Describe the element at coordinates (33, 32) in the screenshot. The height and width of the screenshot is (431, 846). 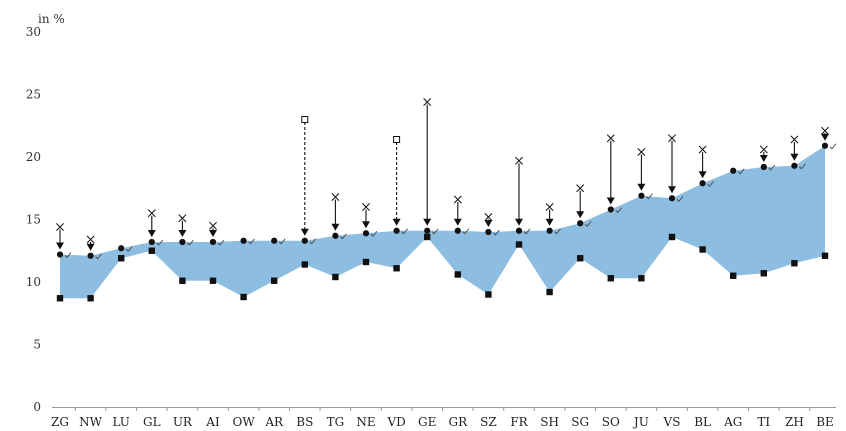
I see `y-tick-label: 30` at that location.